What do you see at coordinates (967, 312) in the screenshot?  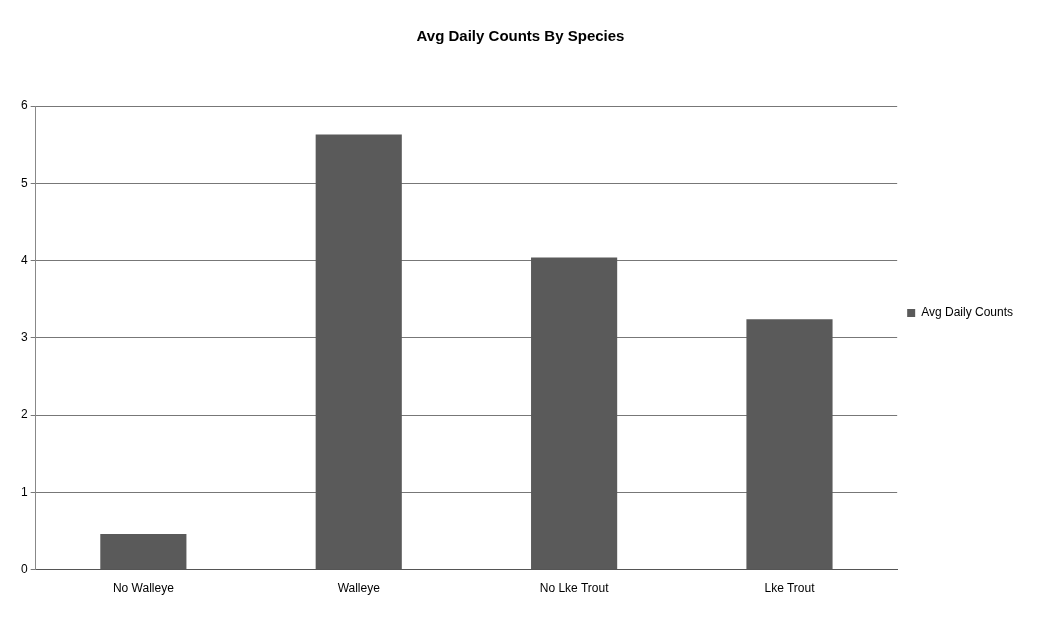 I see `legend-label: Avg Daily Counts` at bounding box center [967, 312].